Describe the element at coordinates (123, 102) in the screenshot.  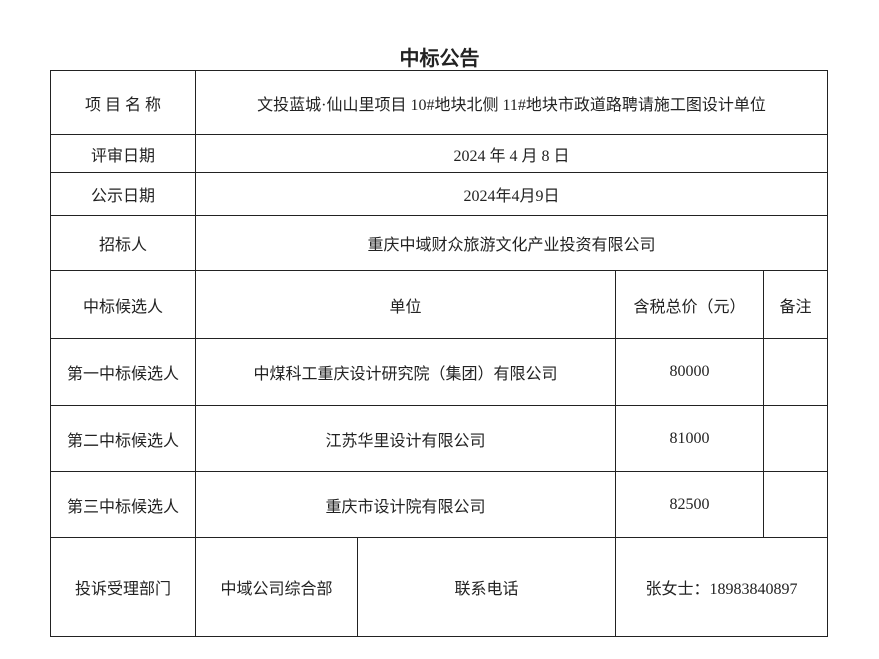
I see `project-label: 项 目 名 称` at that location.